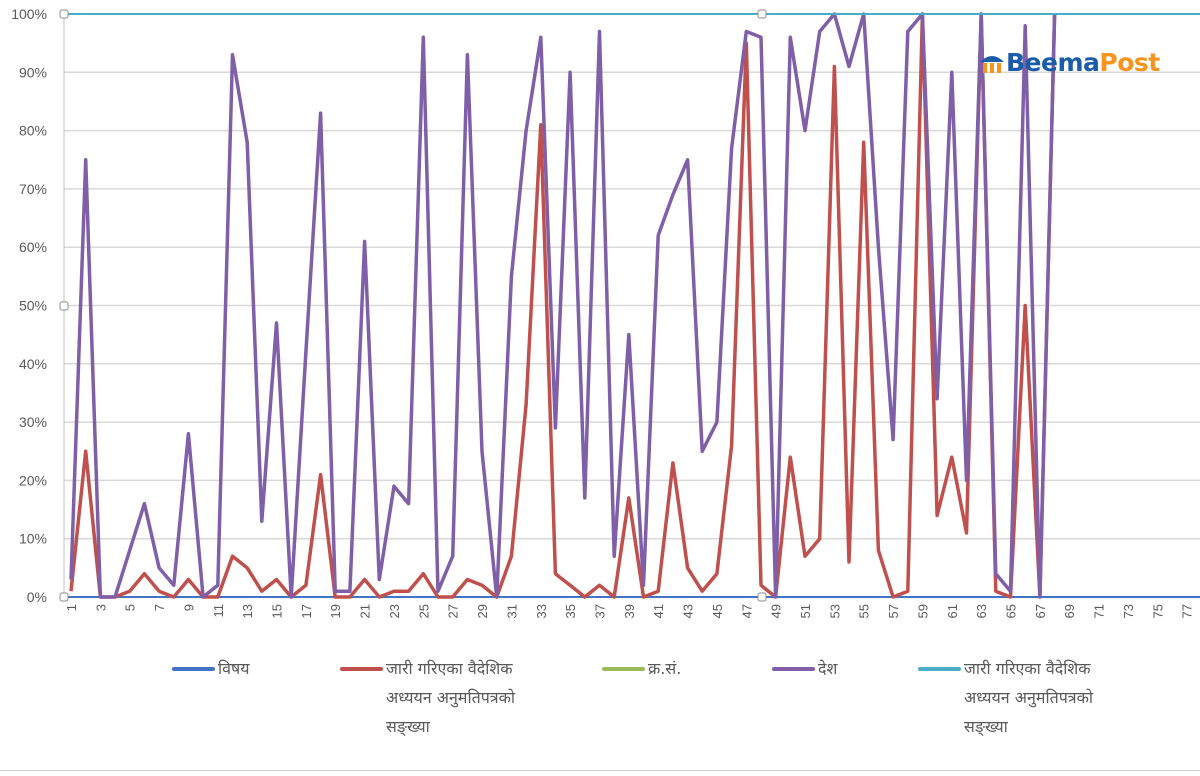 This screenshot has height=776, width=1200. Describe the element at coordinates (665, 668) in the screenshot. I see `legend-label: क्र.सं.` at that location.